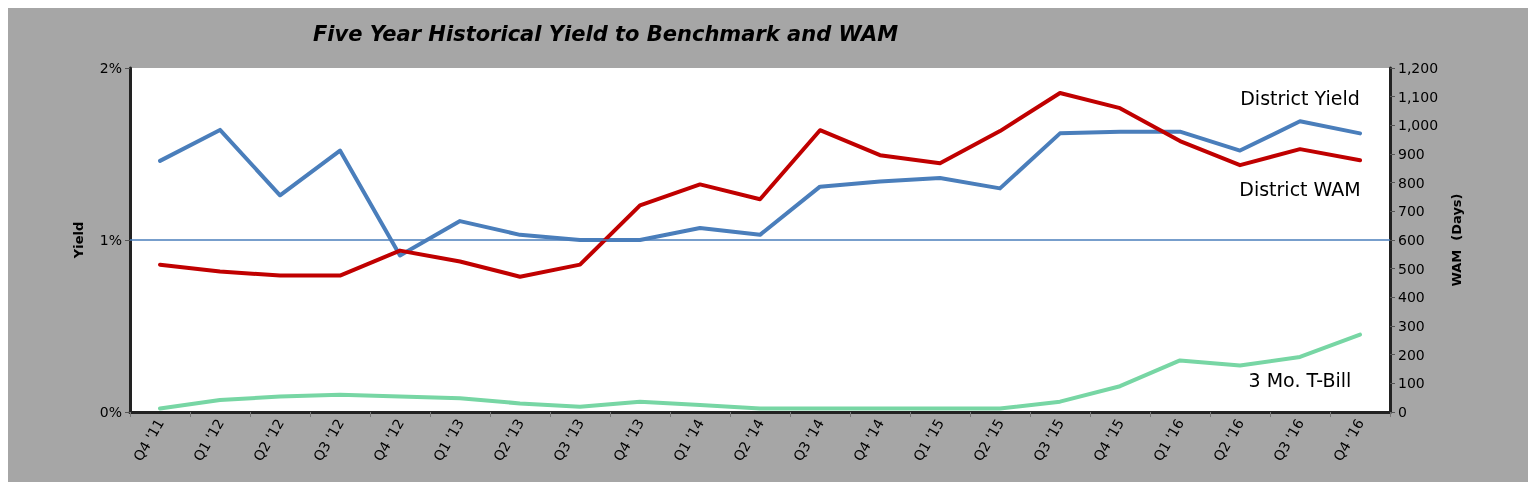 Image resolution: width=1536 pixels, height=482 pixels. Describe the element at coordinates (1411, 211) in the screenshot. I see `y2-tick-label: 700` at that location.